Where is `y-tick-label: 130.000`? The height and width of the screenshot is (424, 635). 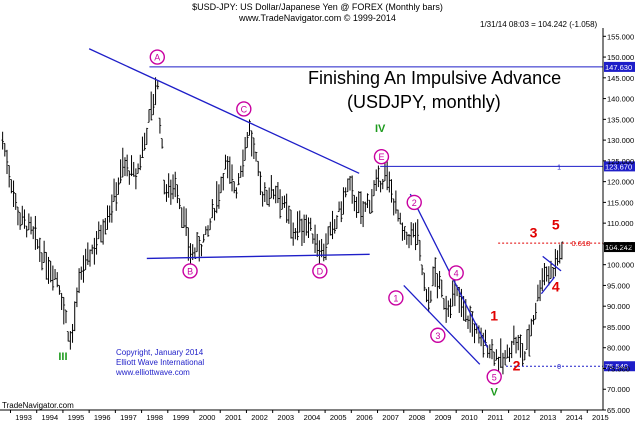 y-tick-label: 130.000 is located at coordinates (620, 140).